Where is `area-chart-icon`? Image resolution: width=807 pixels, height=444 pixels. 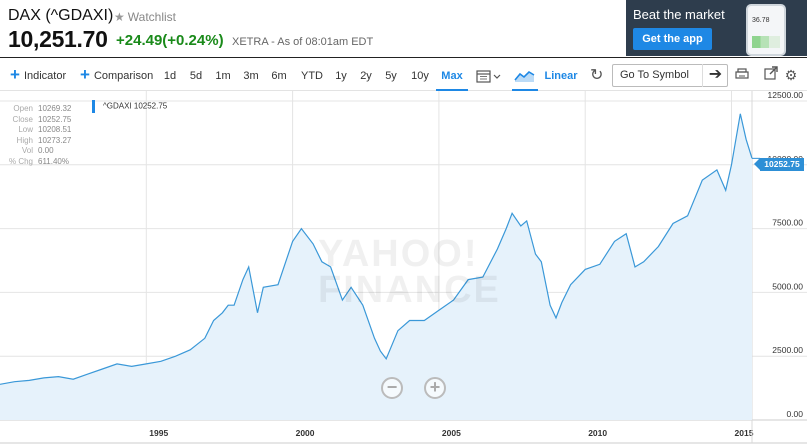 area-chart-icon is located at coordinates (524, 77).